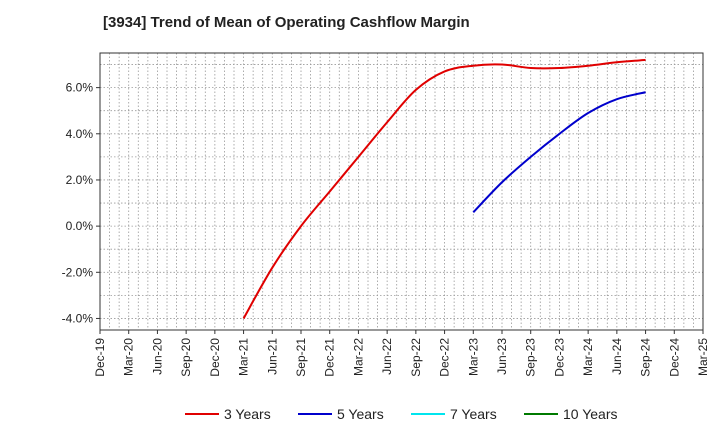  I want to click on x-tick-label: Jun-22, so click(387, 356).